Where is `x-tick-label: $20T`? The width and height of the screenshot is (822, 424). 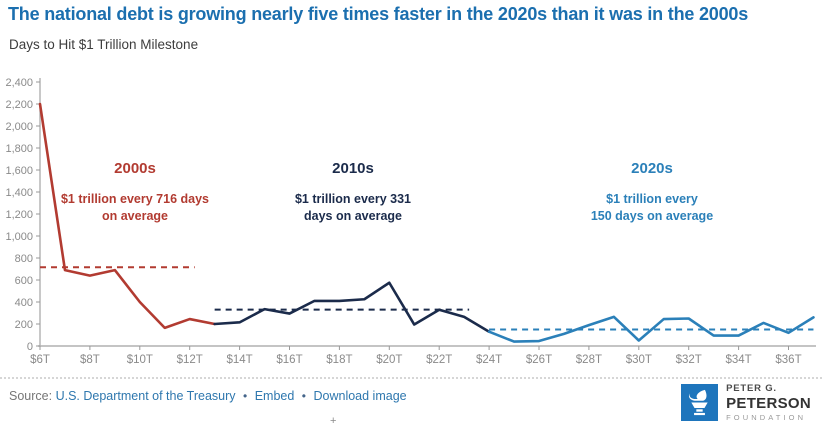
x-tick-label: $20T is located at coordinates (389, 360).